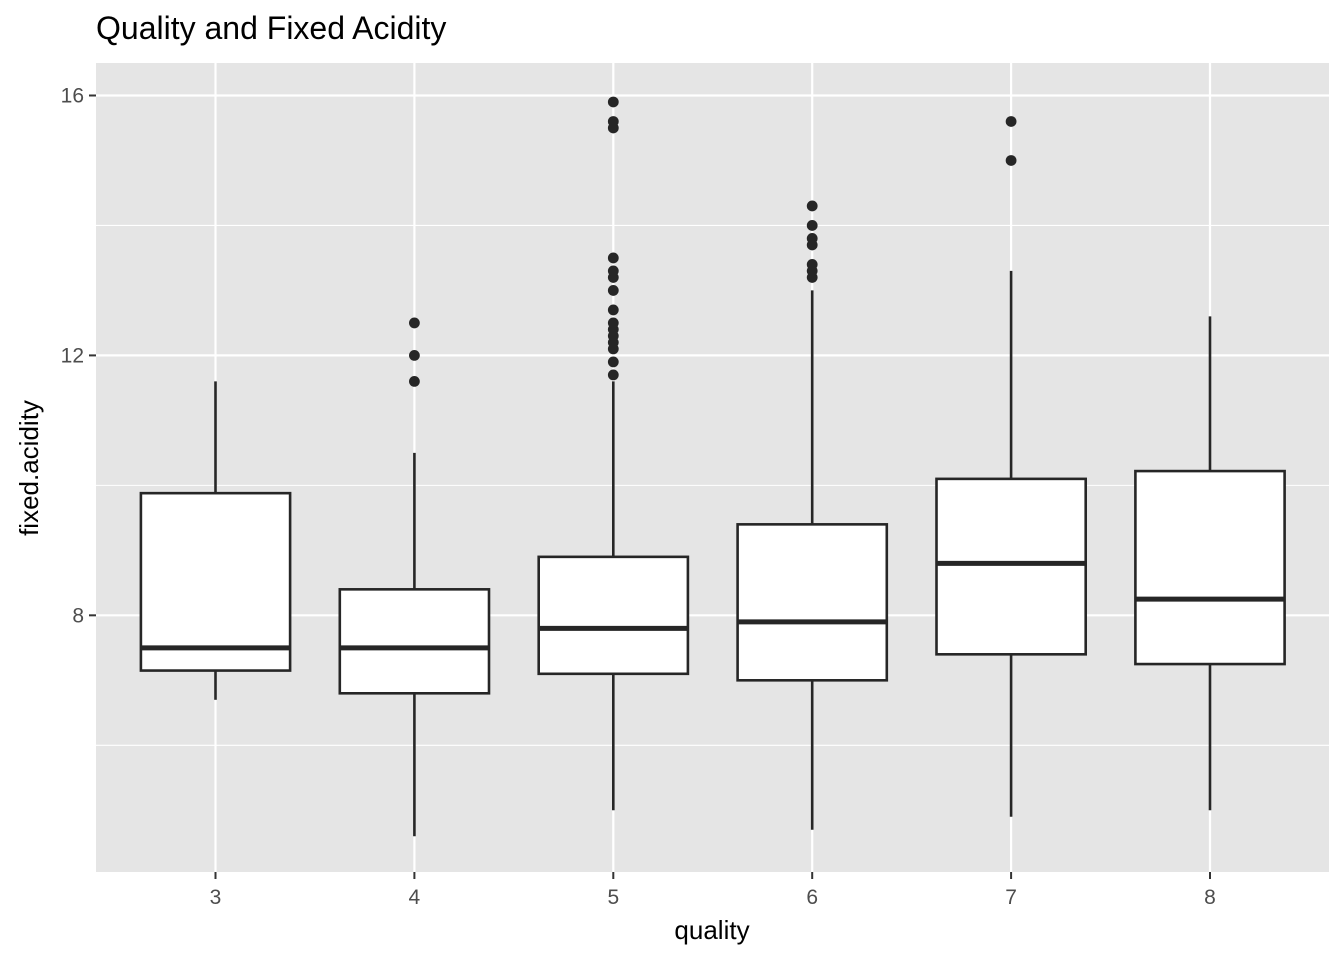  Describe the element at coordinates (613, 897) in the screenshot. I see `x-tick-label: 5` at that location.